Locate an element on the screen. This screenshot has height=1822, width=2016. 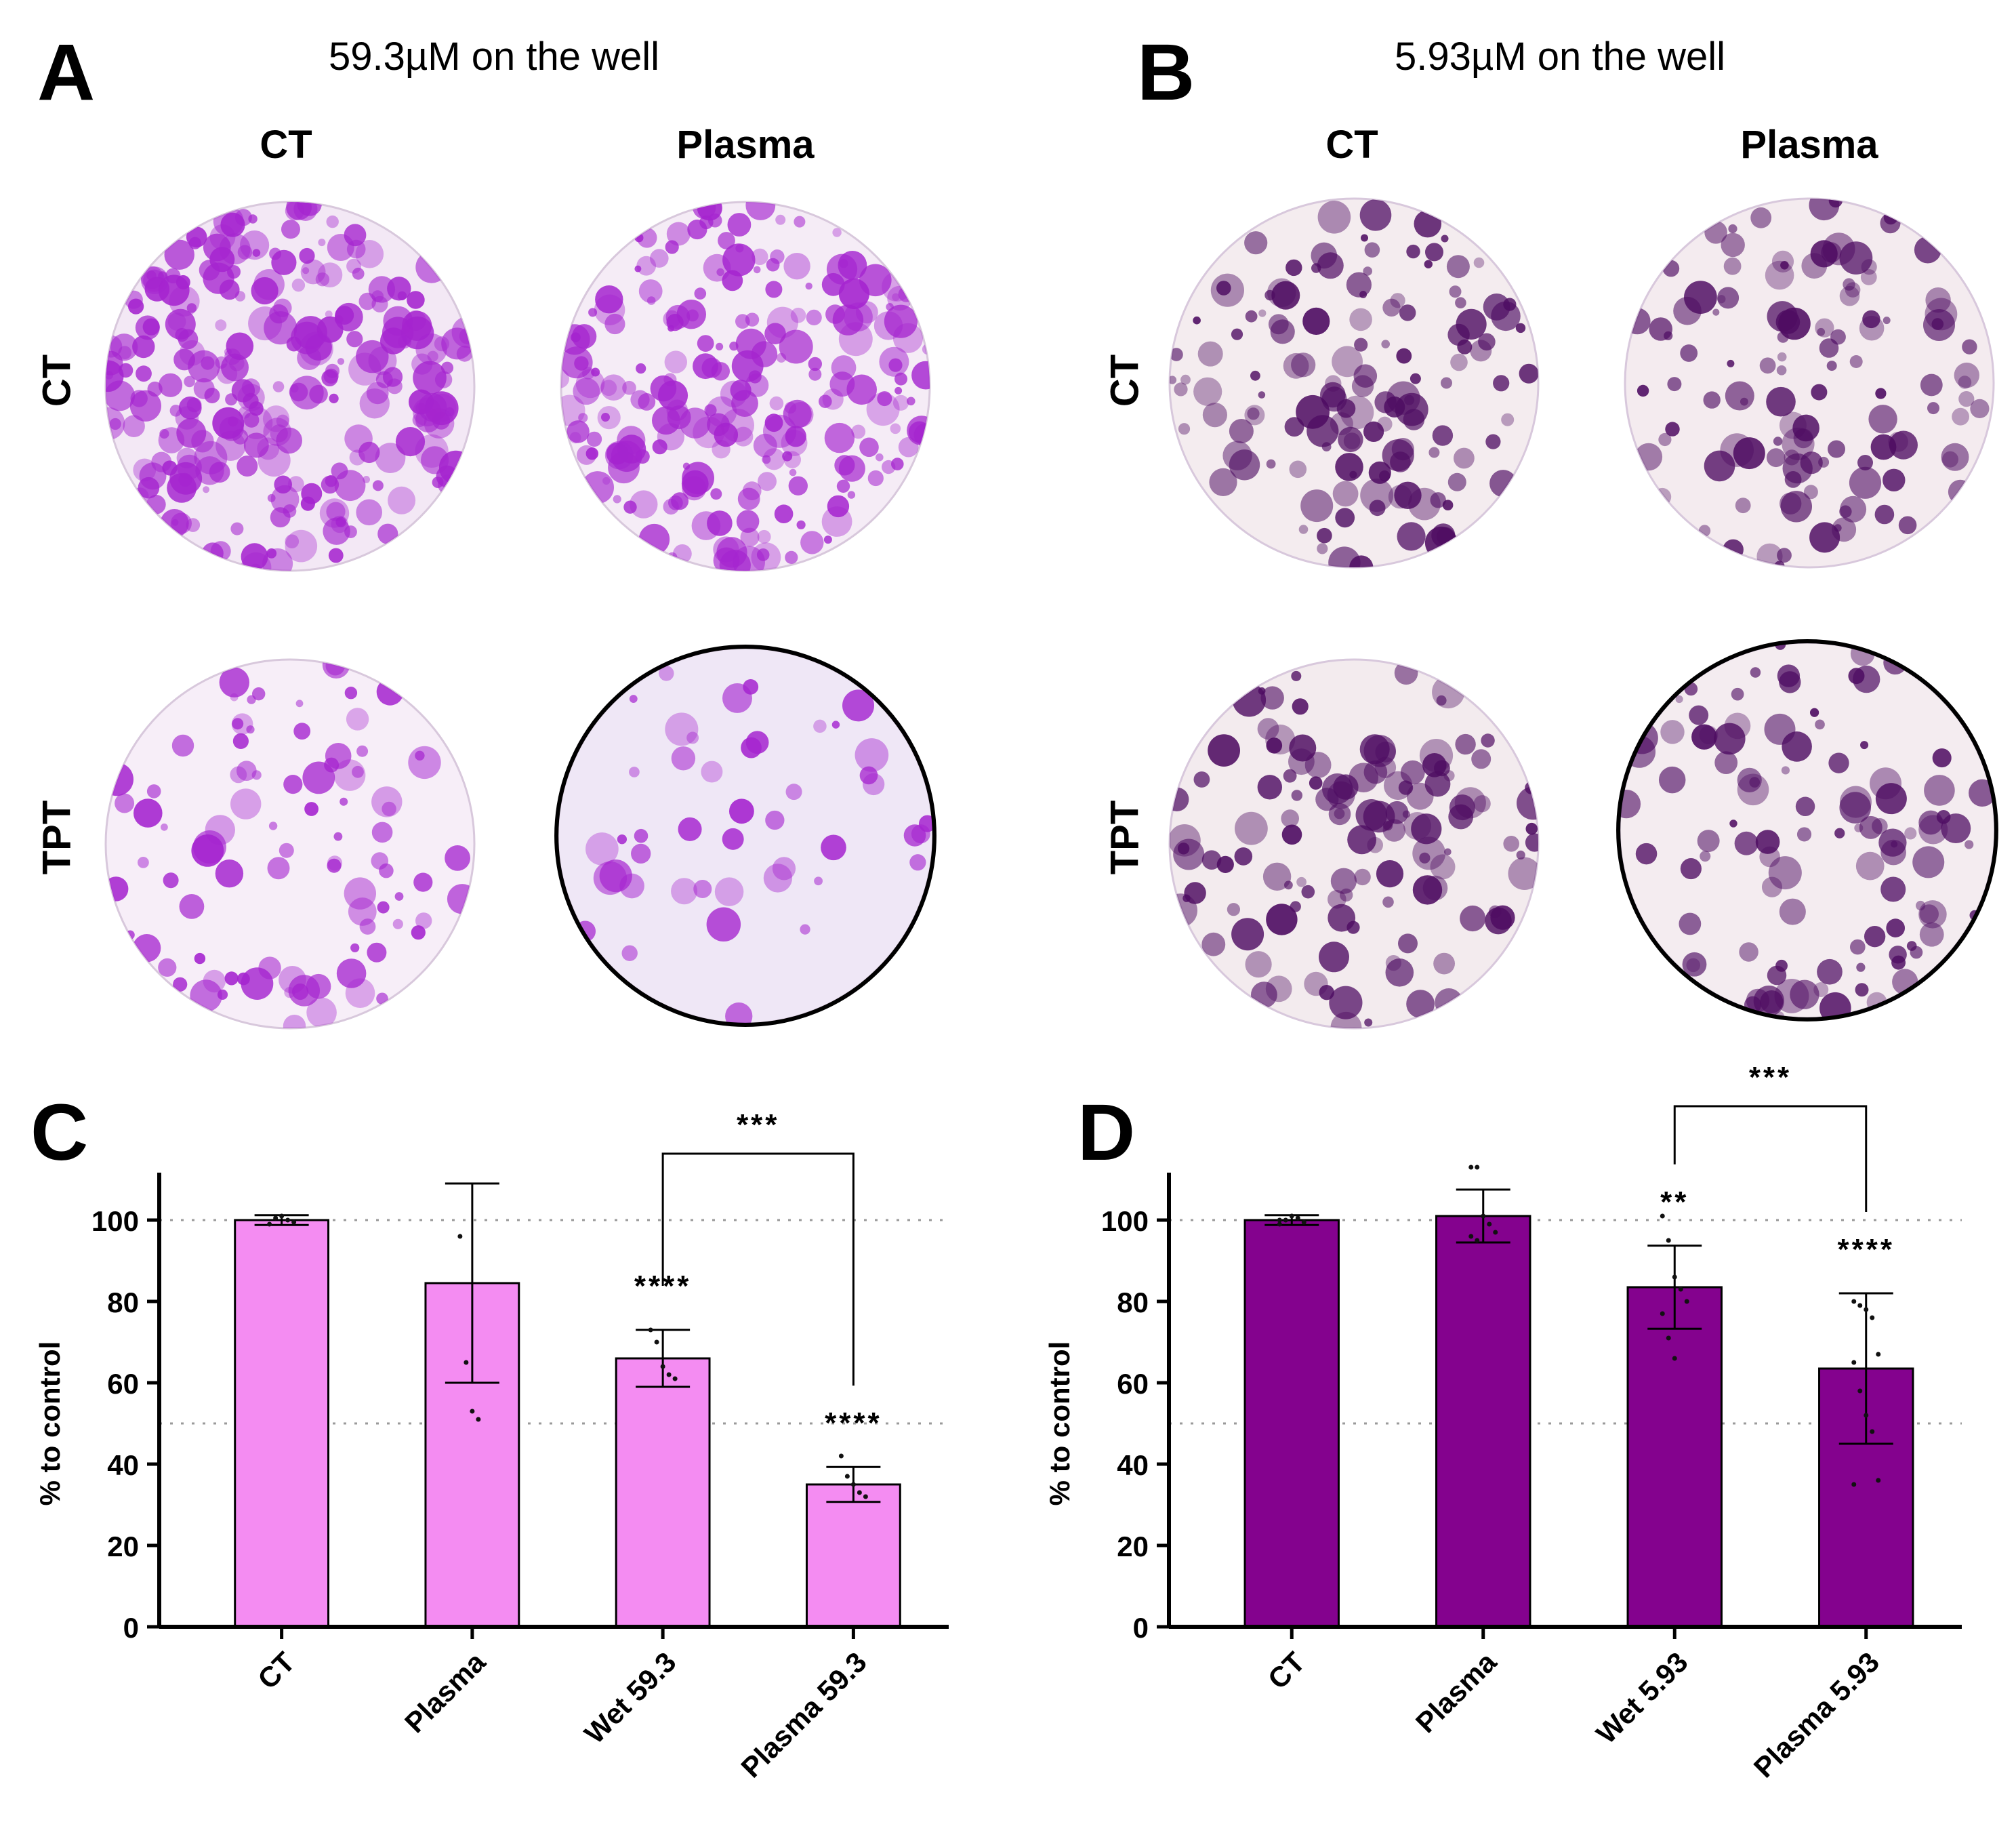
well-b-ct-plasma is located at coordinates (1809, 383).